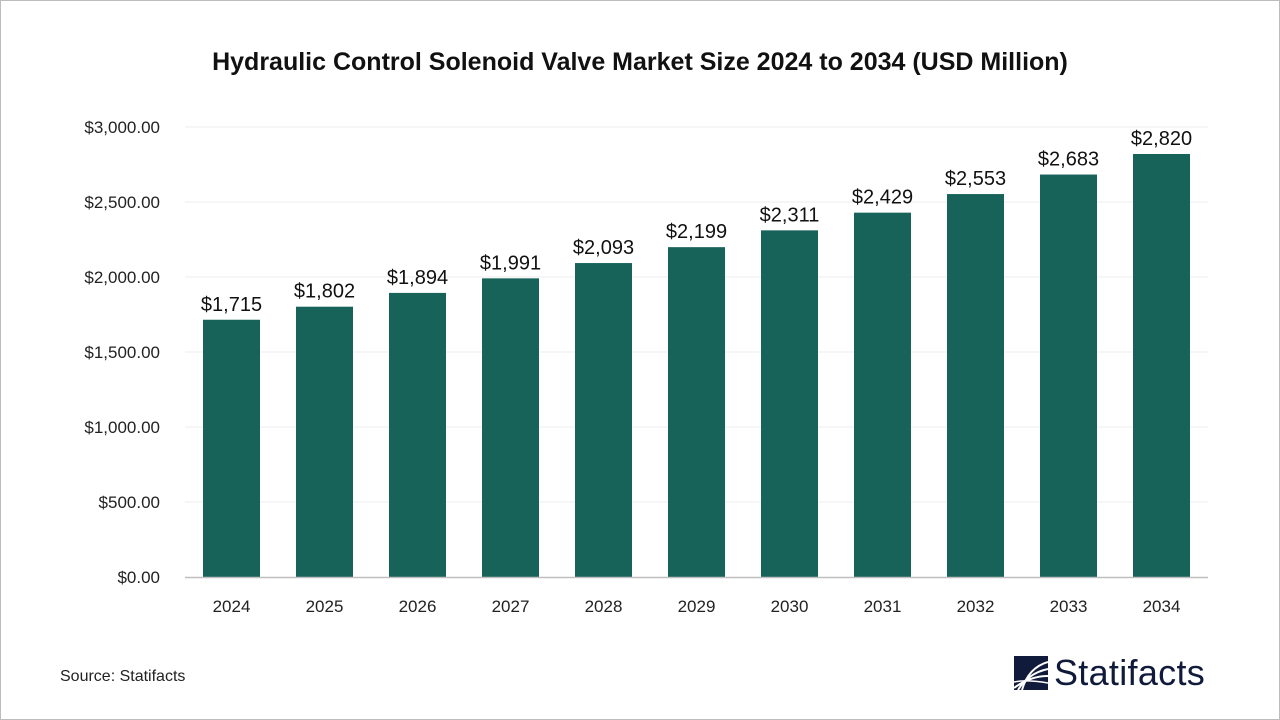 This screenshot has height=720, width=1280. What do you see at coordinates (882, 198) in the screenshot?
I see `data-label: $2,429` at bounding box center [882, 198].